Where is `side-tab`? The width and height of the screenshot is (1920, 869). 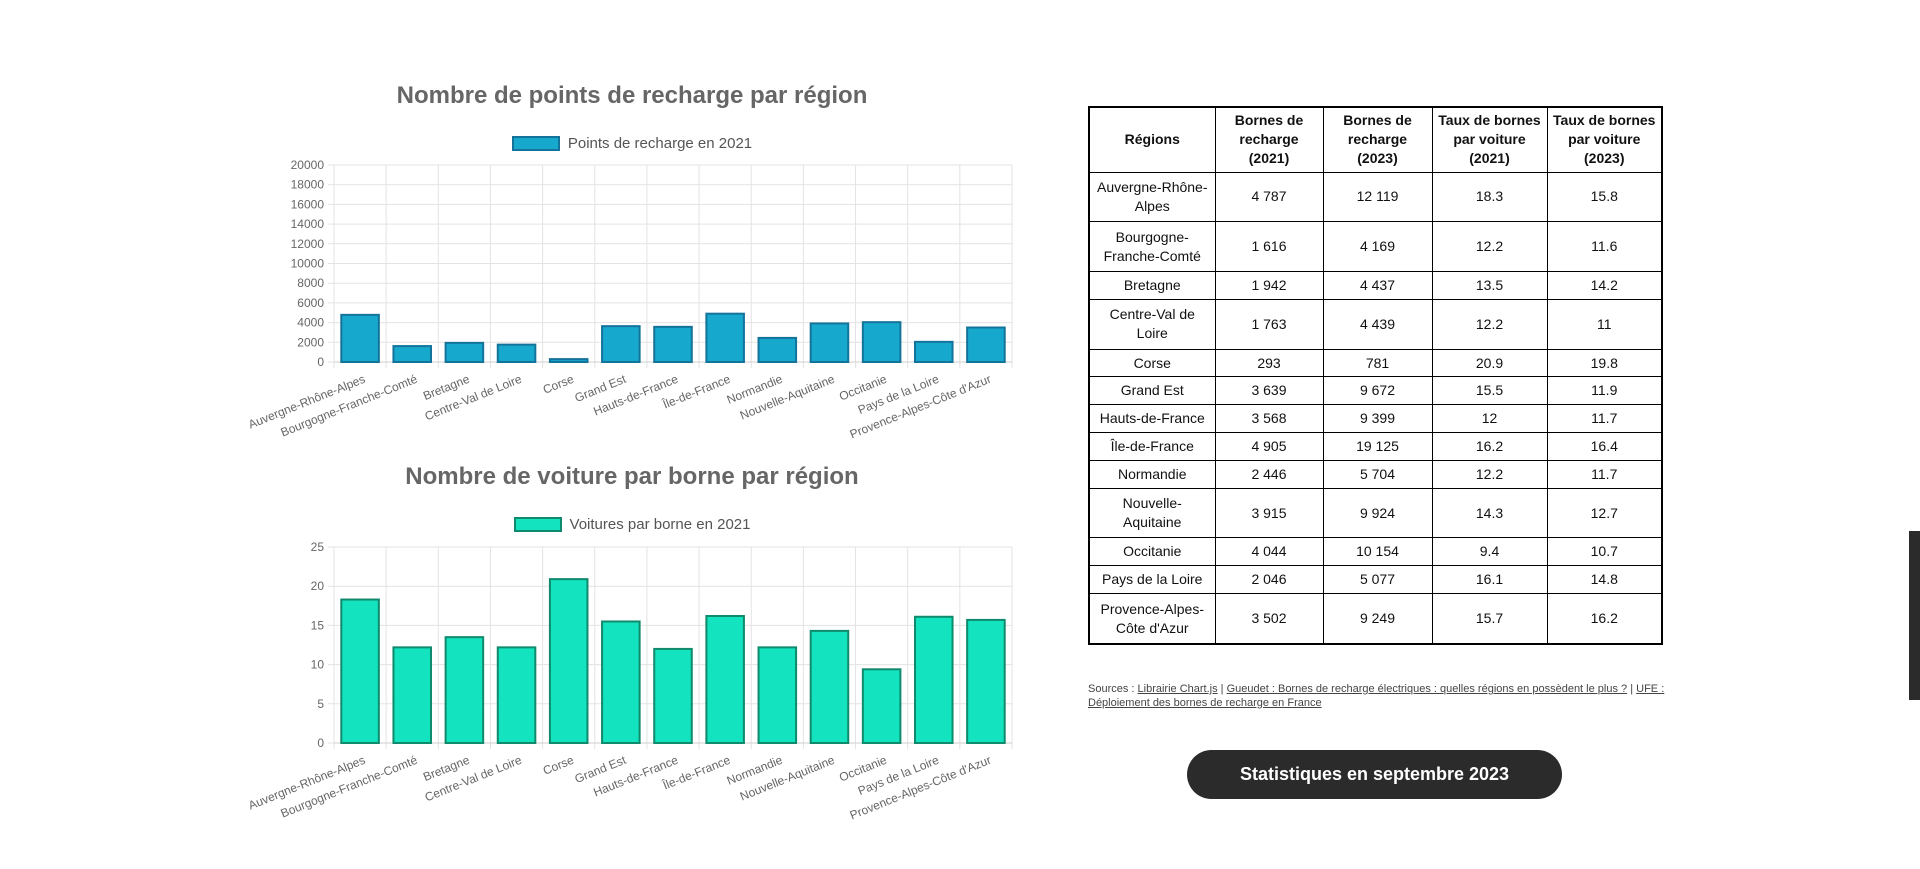
side-tab is located at coordinates (1914, 615).